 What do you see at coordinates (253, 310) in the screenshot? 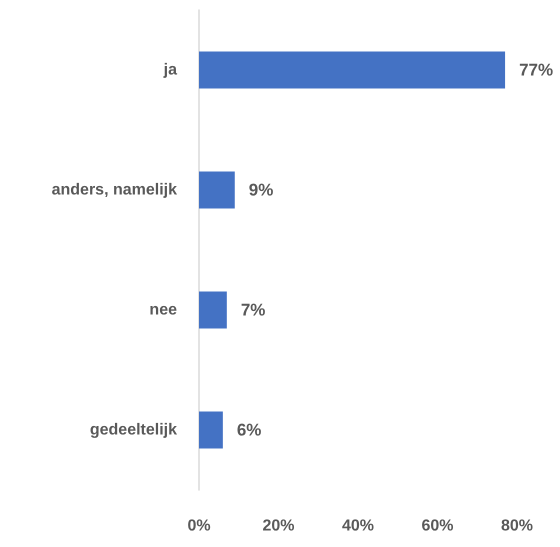
I see `data-label: 7%` at bounding box center [253, 310].